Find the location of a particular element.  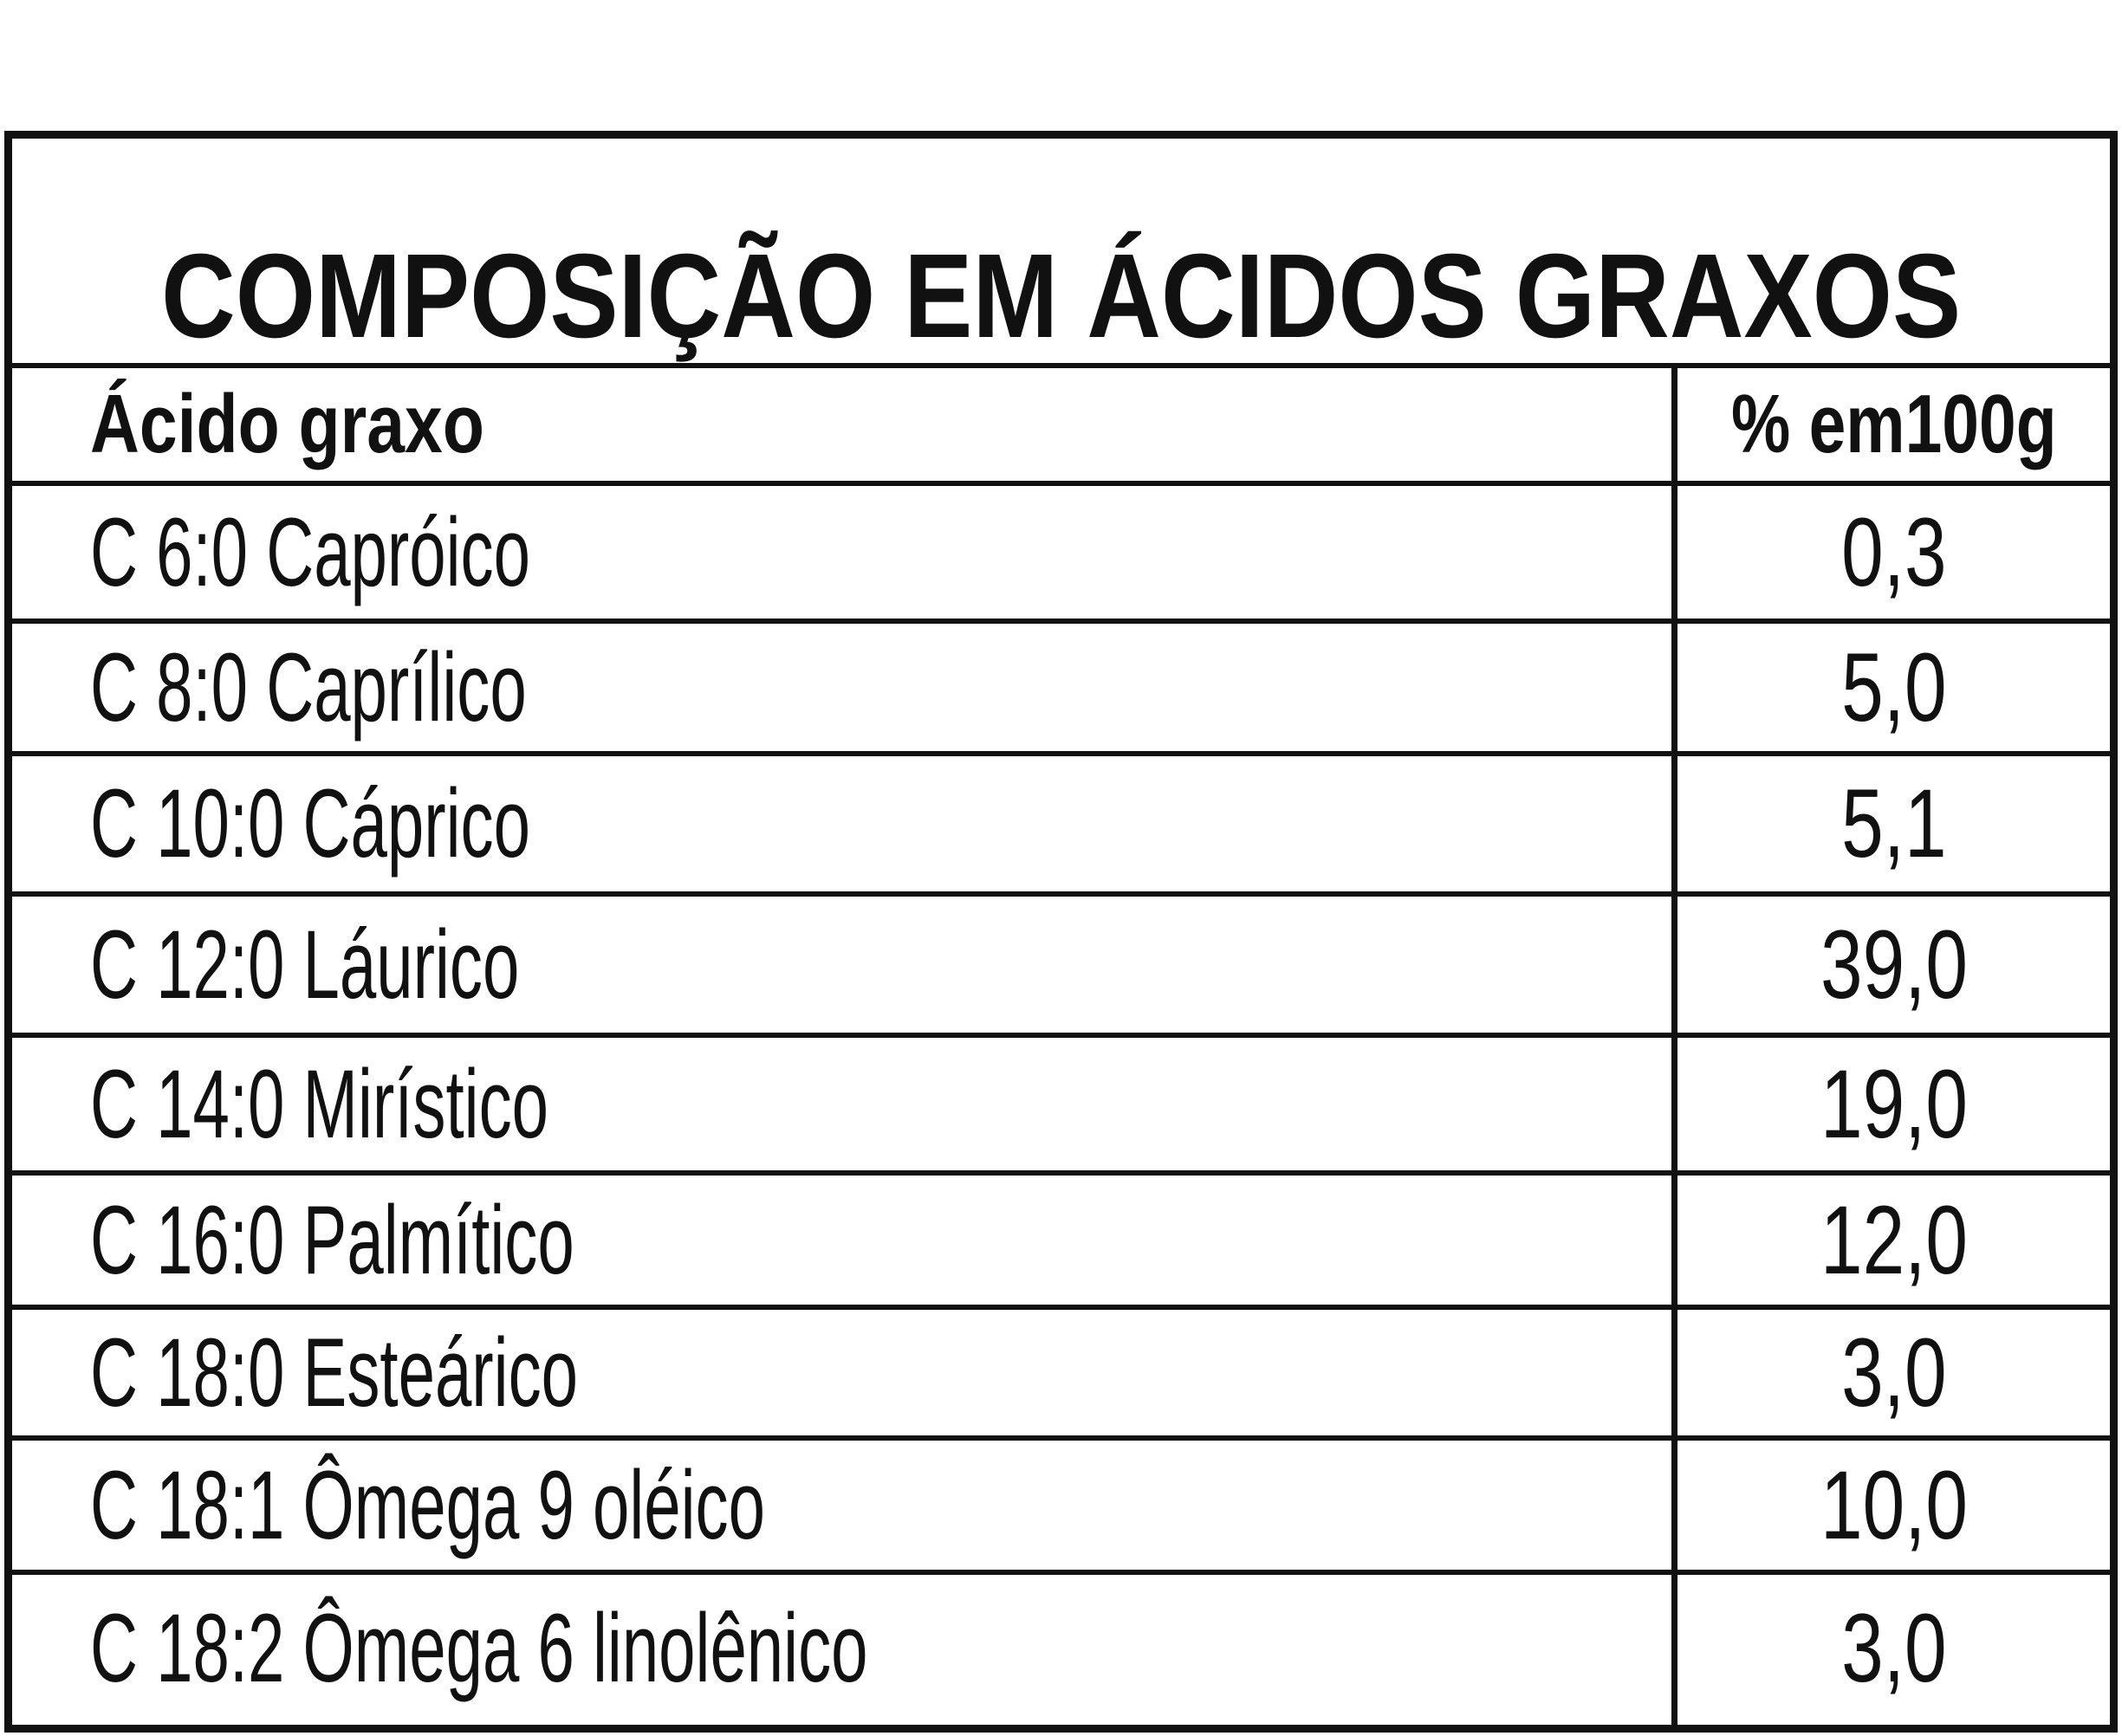

header-value: % em100g is located at coordinates (1893, 425).